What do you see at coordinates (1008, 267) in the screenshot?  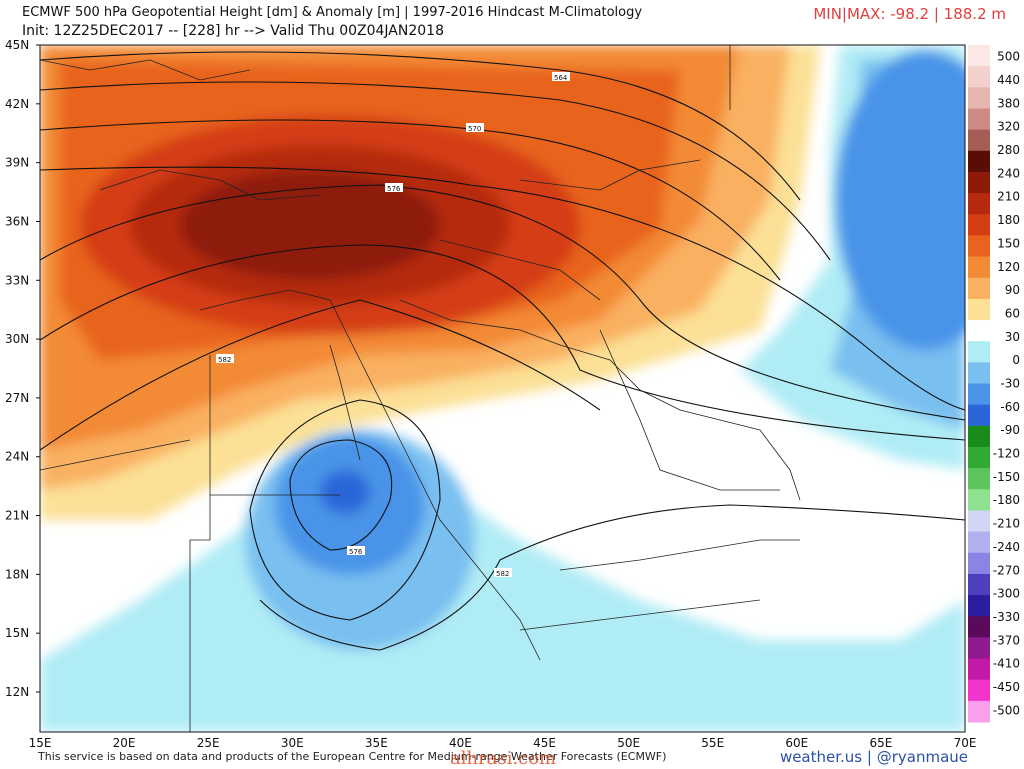 I see `colorbar-label: 120` at bounding box center [1008, 267].